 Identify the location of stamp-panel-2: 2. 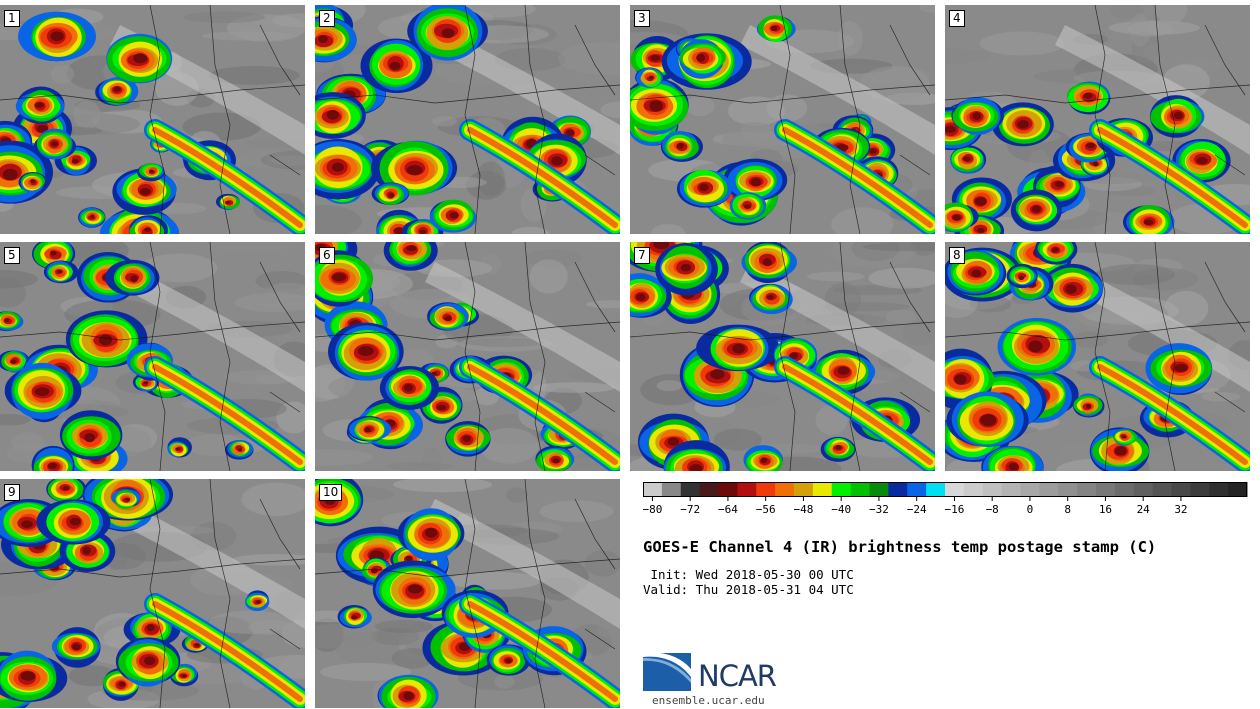
(467, 119).